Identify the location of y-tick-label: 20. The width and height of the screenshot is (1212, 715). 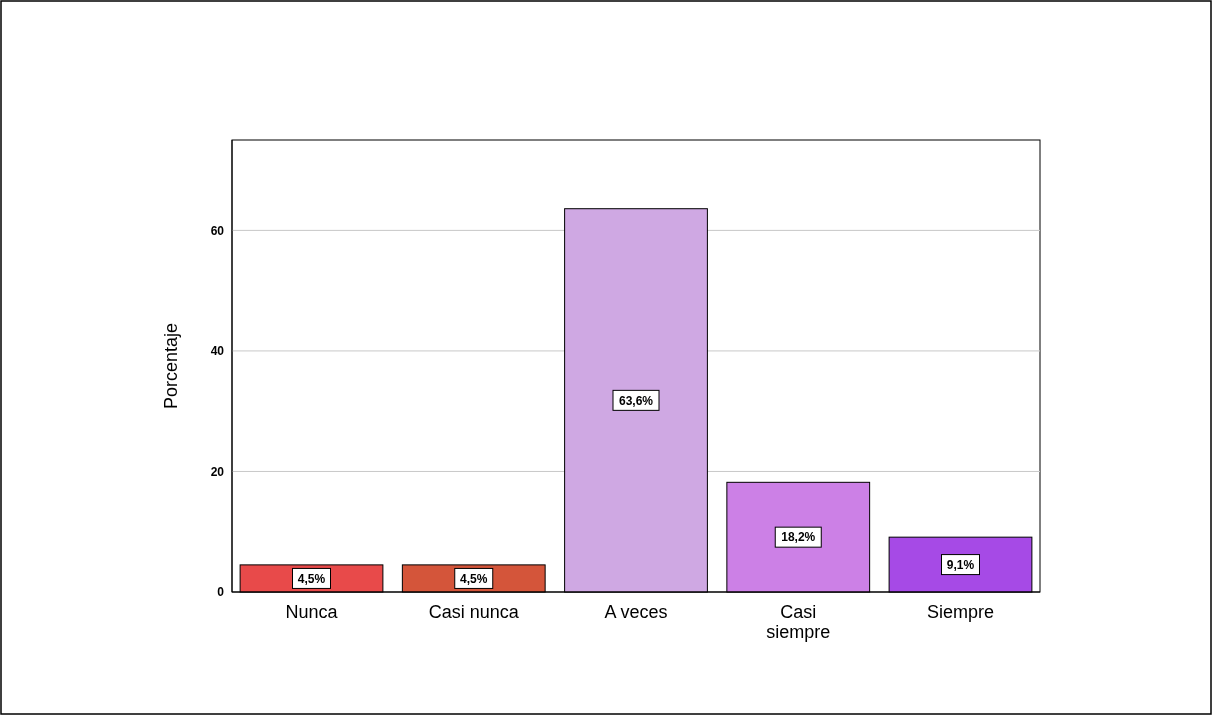
(217, 471).